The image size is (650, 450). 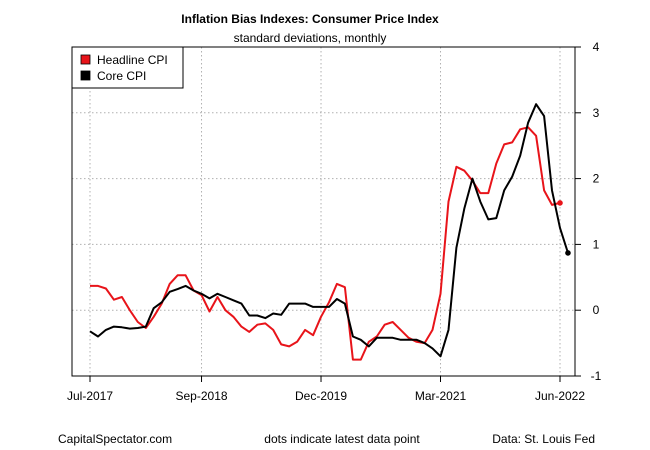 What do you see at coordinates (588, 211) in the screenshot?
I see `y-axis: -1 0 1 2 3 4` at bounding box center [588, 211].